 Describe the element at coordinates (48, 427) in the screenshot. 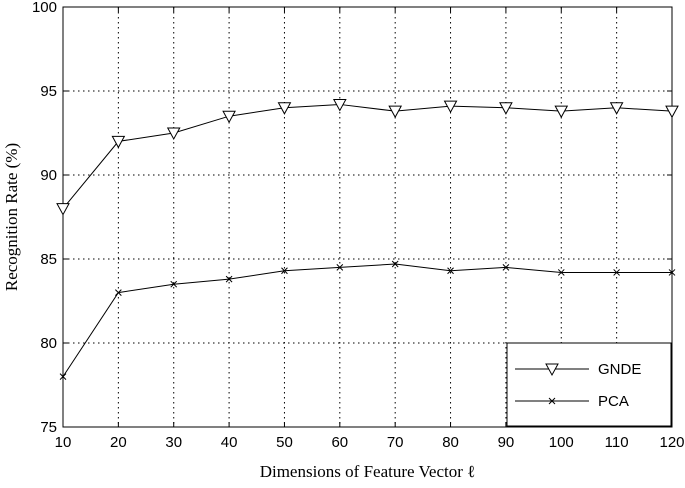

I see `y-tick-label: 75` at that location.